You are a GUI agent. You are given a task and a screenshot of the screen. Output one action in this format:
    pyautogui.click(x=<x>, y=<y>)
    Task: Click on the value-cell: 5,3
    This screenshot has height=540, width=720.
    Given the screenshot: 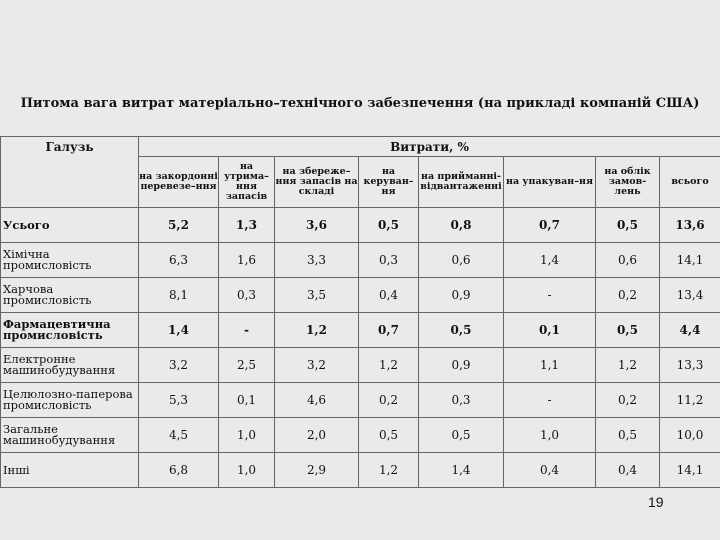 What is the action you would take?
    pyautogui.click(x=178, y=400)
    